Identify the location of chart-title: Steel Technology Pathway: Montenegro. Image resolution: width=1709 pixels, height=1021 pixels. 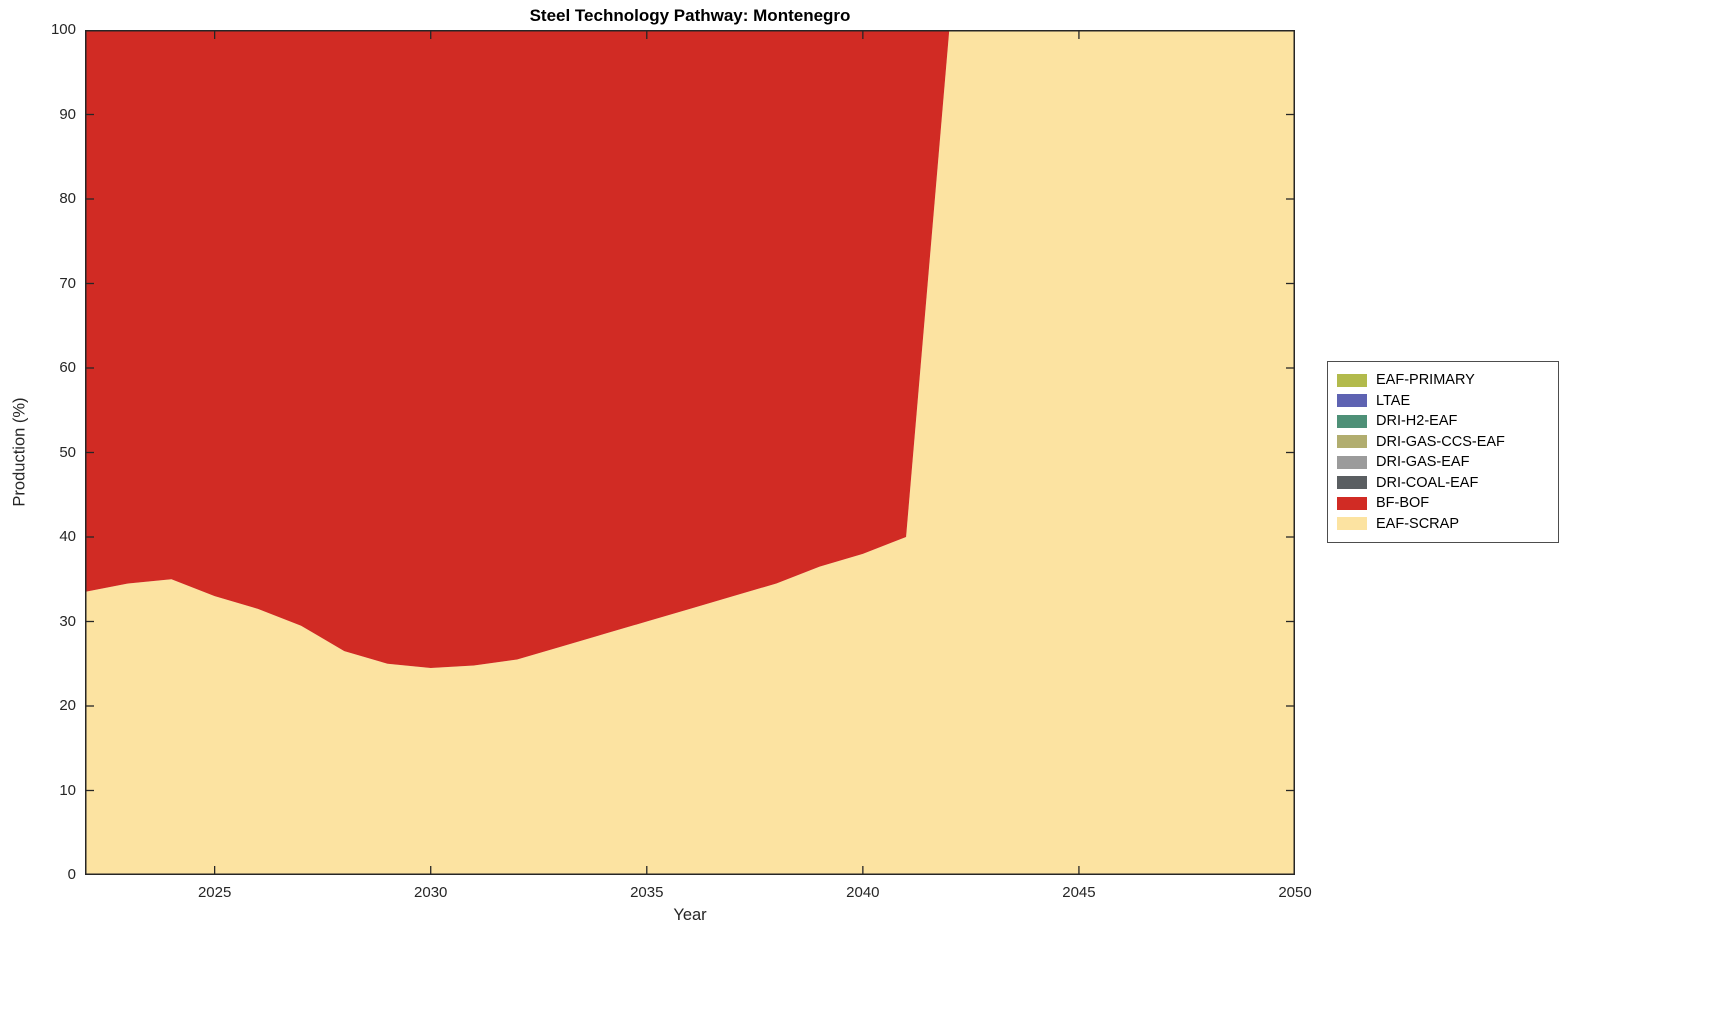
(690, 15).